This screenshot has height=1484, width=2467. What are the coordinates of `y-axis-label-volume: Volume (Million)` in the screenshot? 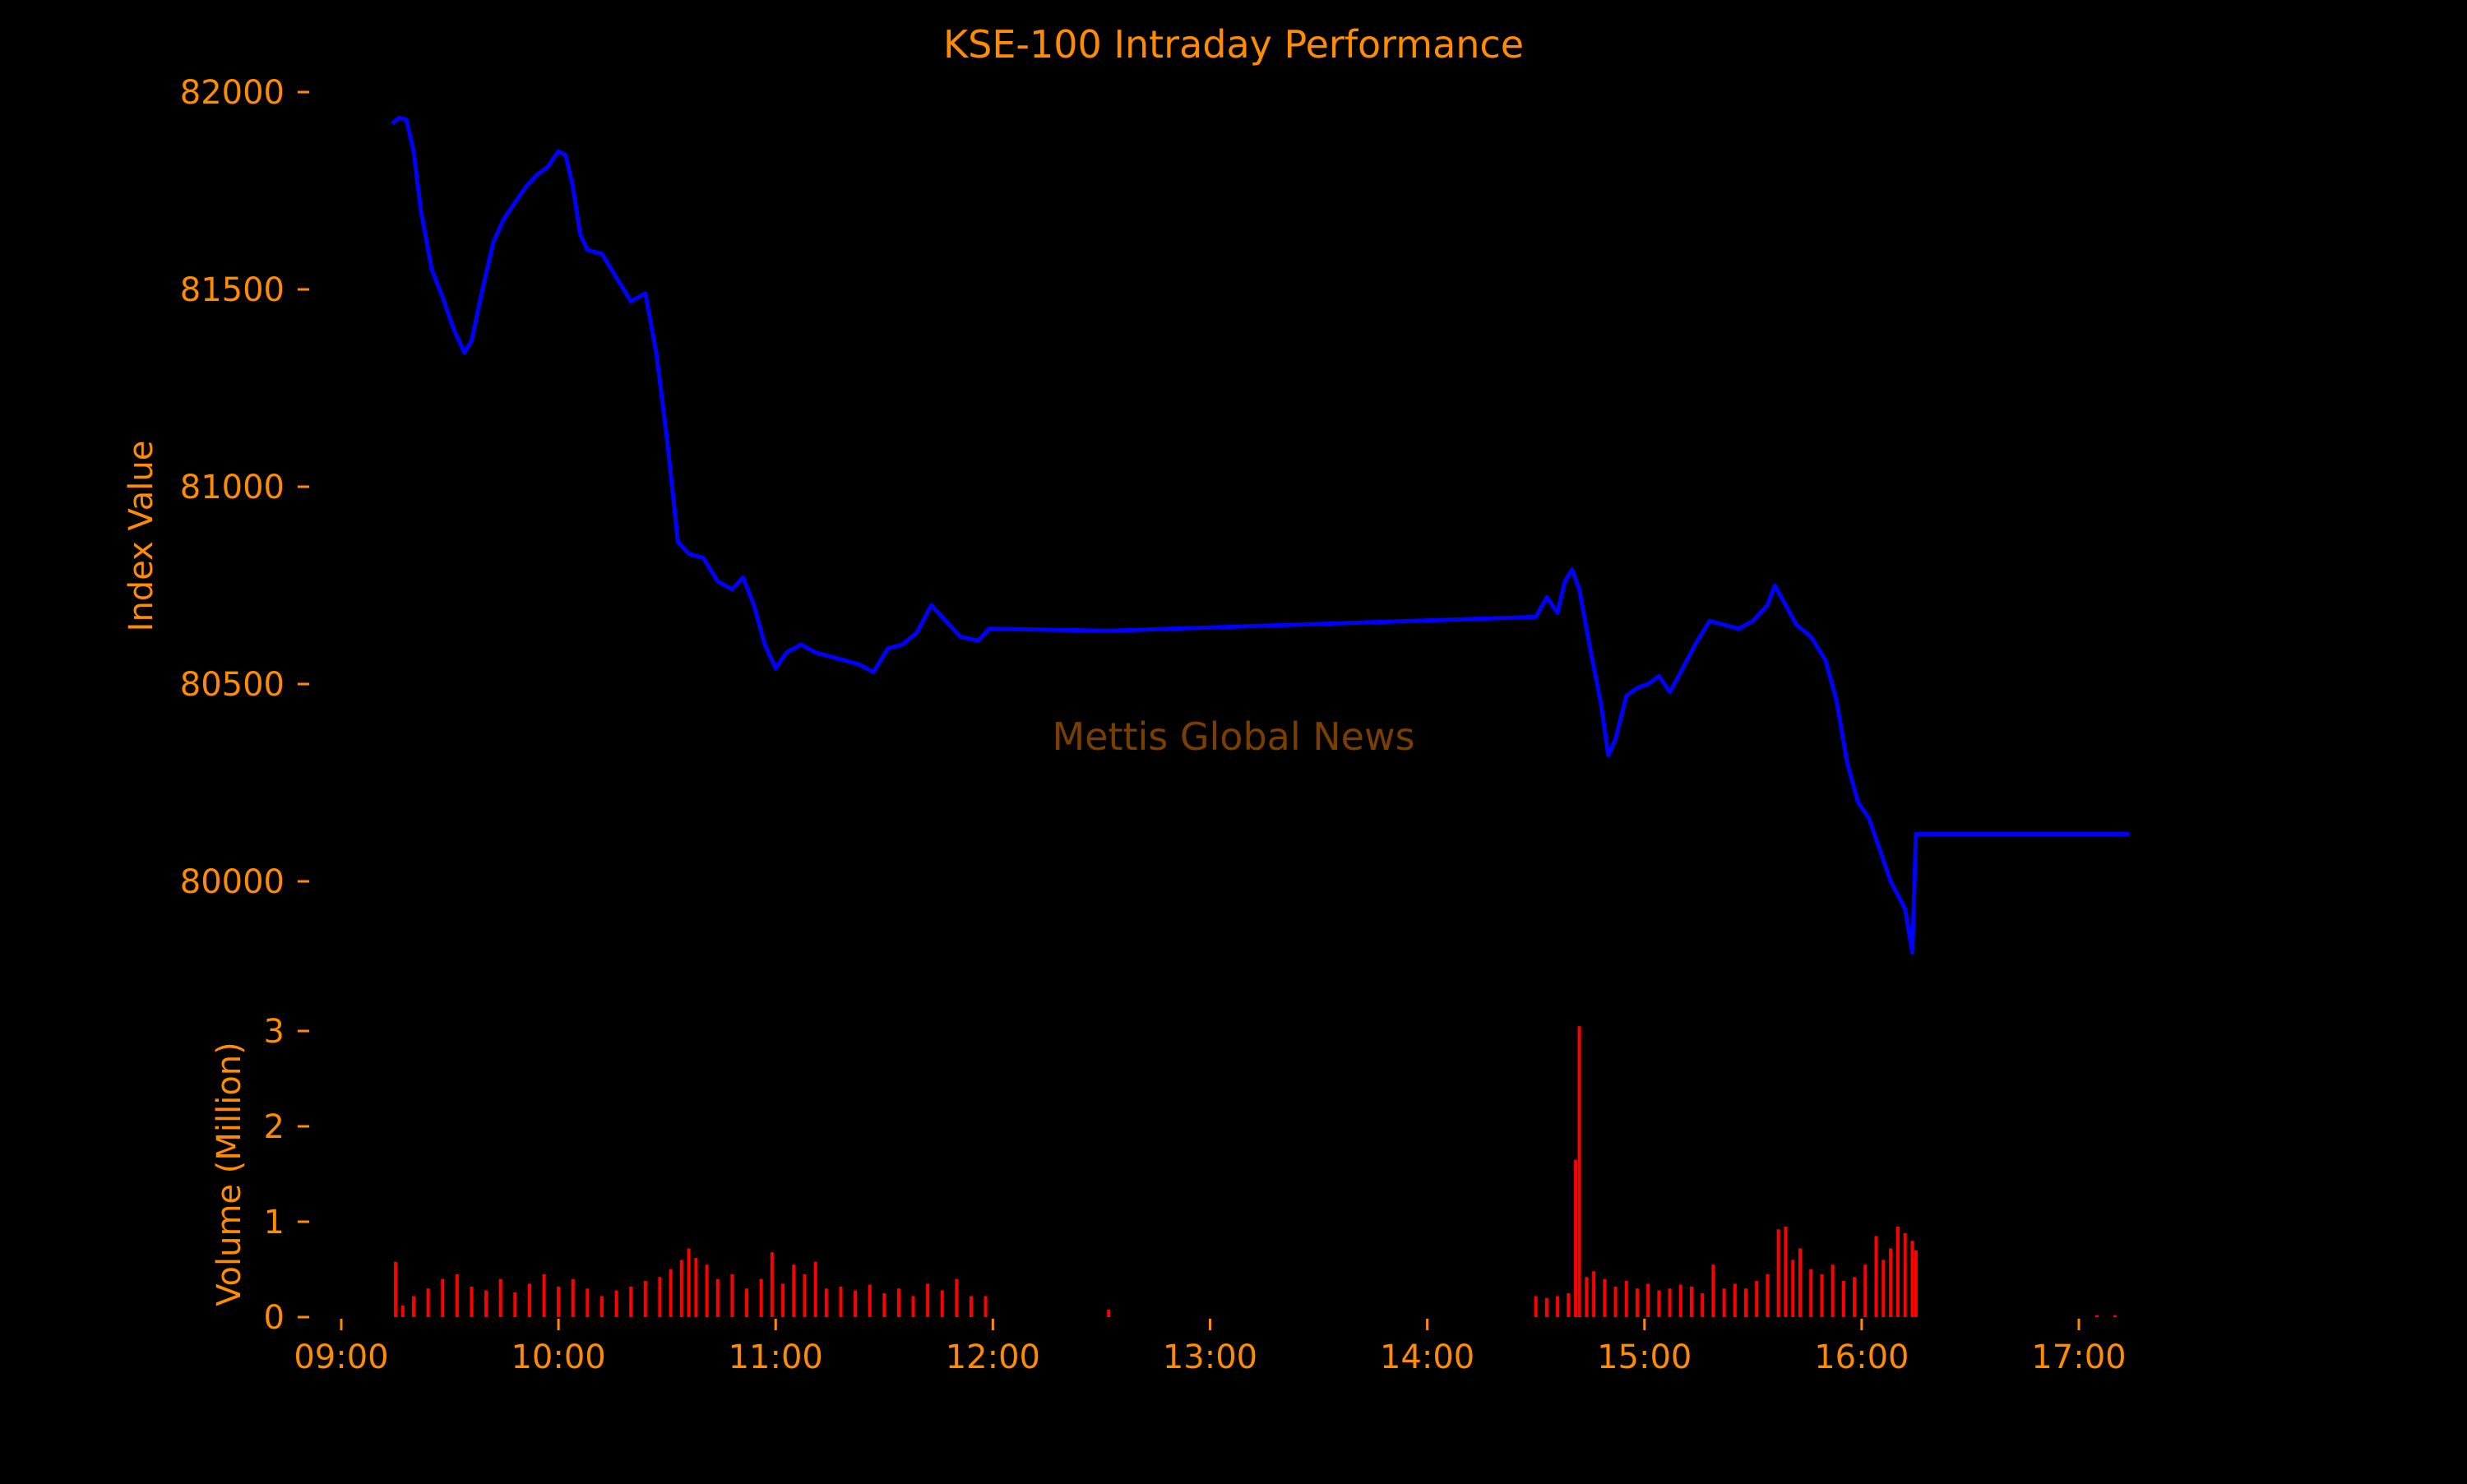 It's located at (229, 1174).